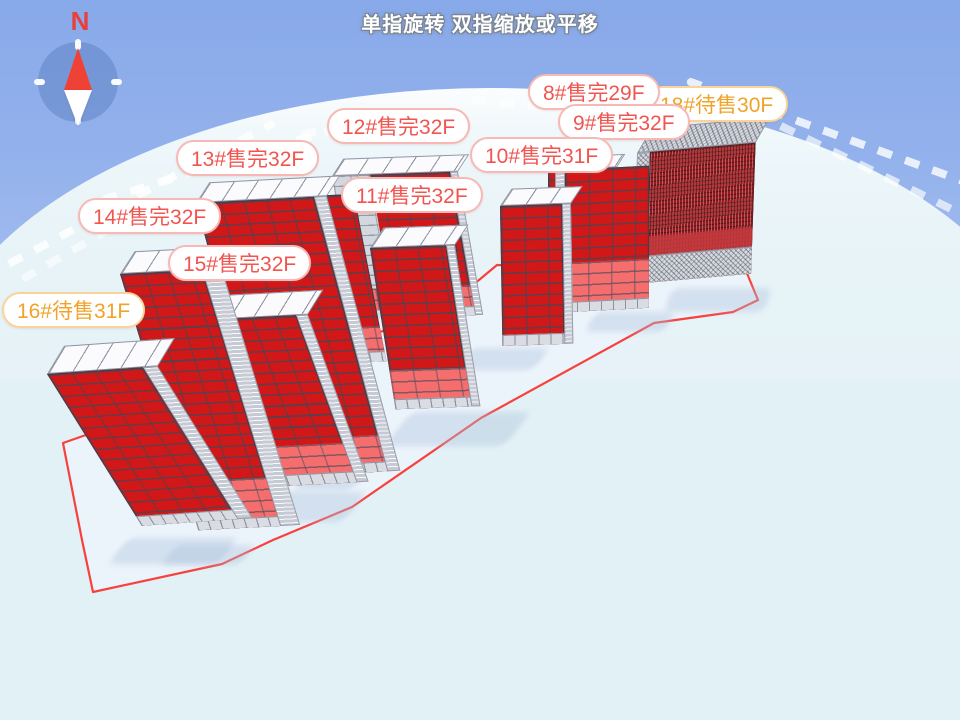  I want to click on building-label-10: 10#售完31F, so click(542, 155).